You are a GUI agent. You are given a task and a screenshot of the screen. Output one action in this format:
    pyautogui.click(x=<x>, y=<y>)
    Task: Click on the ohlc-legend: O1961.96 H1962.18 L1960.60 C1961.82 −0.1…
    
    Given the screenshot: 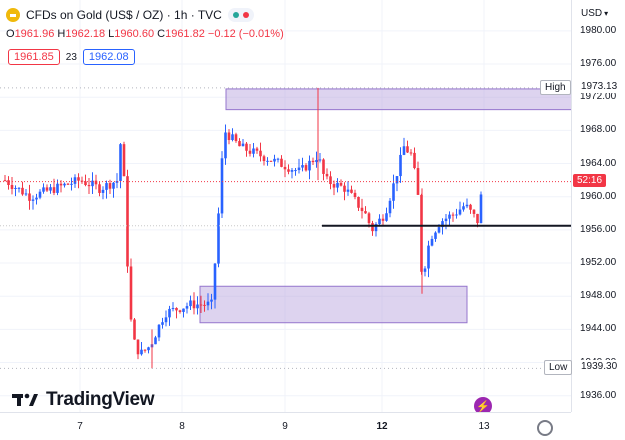 What is the action you would take?
    pyautogui.click(x=145, y=34)
    